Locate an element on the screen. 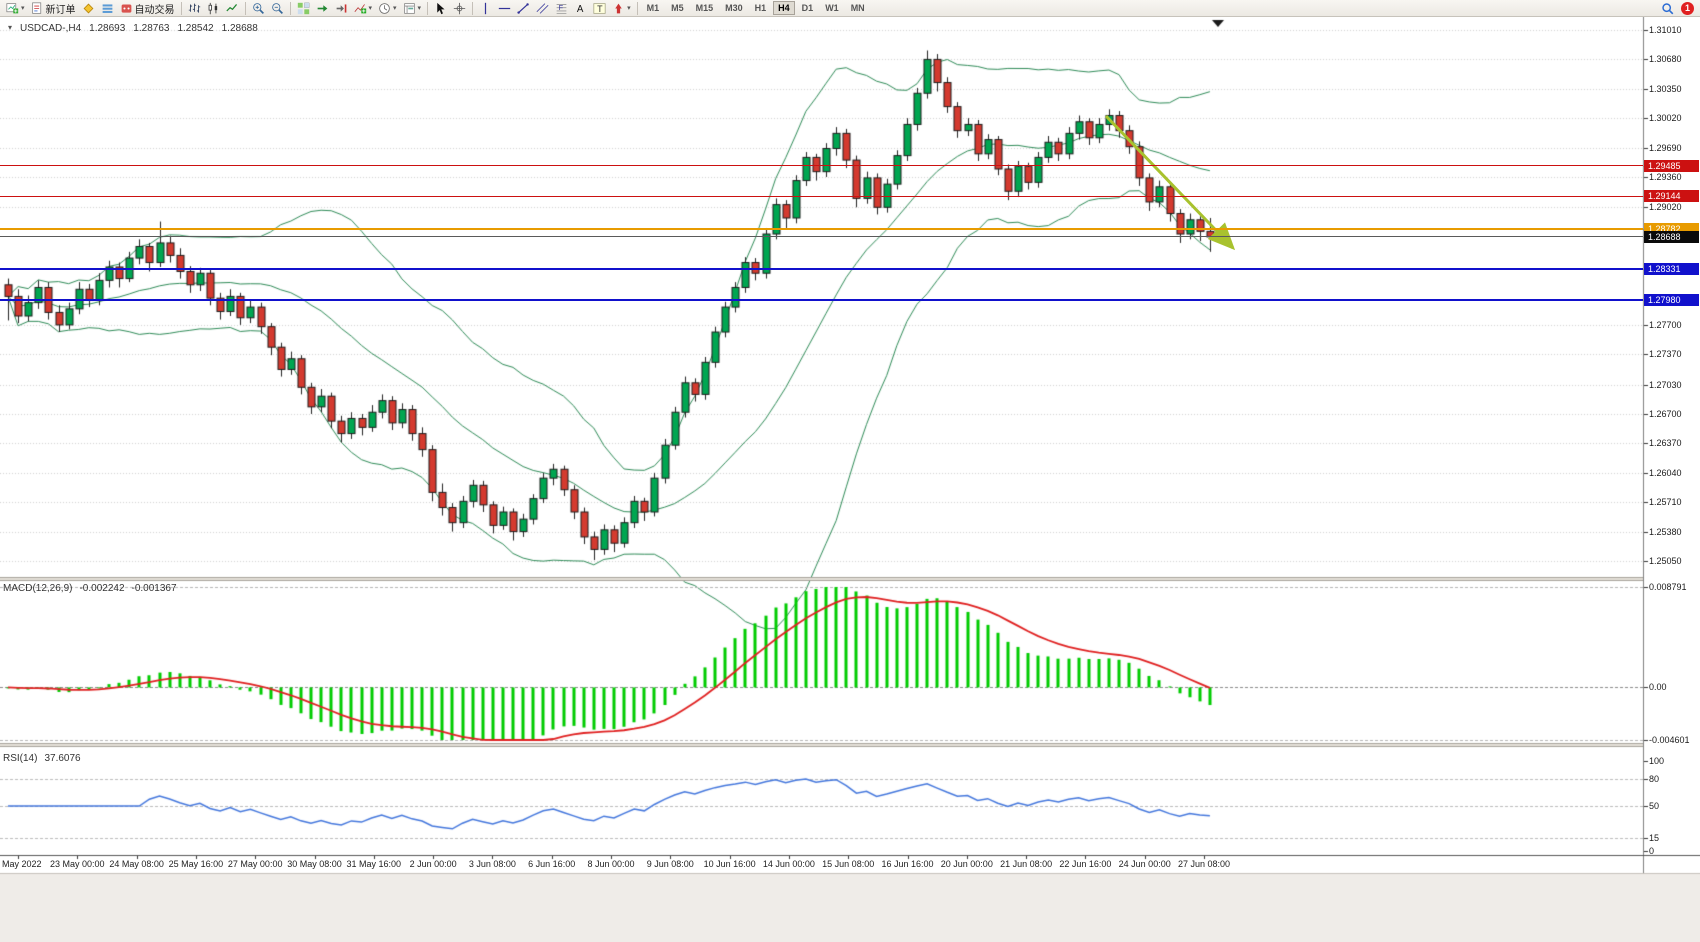 This screenshot has width=1700, height=942. svg-text: A is located at coordinates (580, 8).